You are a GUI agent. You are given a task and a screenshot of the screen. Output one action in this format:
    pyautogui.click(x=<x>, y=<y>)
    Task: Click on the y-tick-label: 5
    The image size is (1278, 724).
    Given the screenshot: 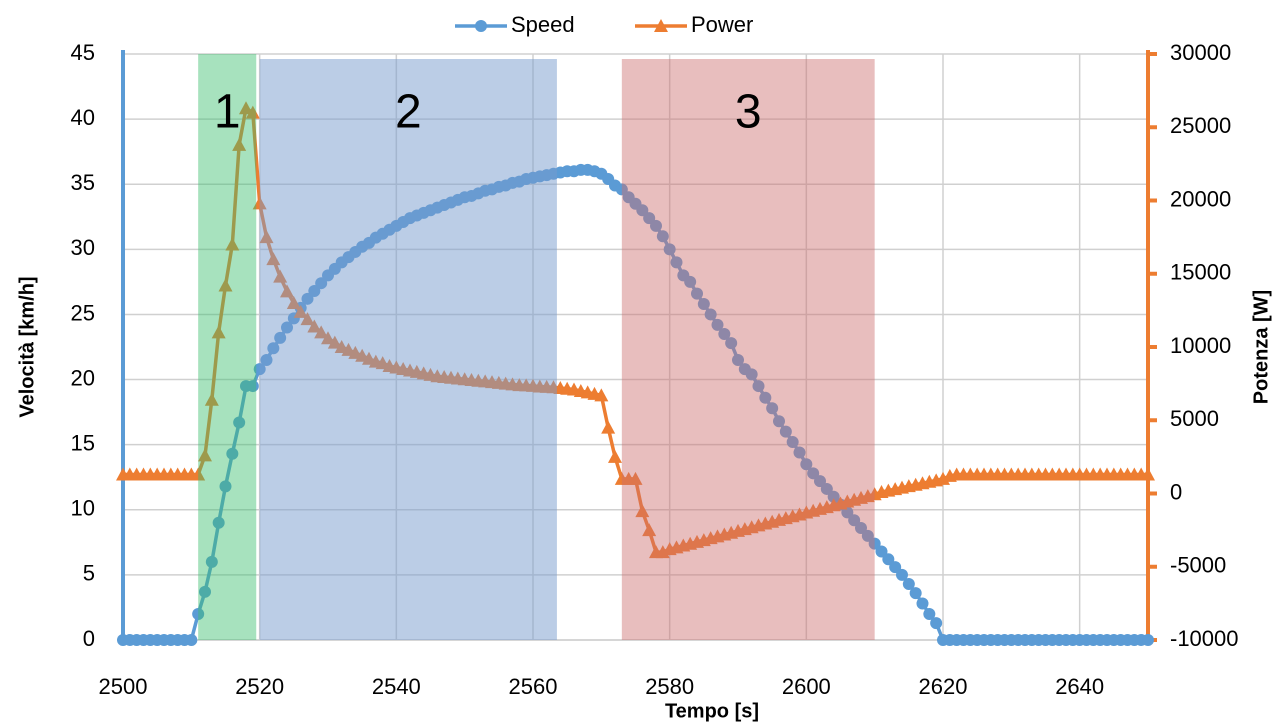 What is the action you would take?
    pyautogui.click(x=89, y=573)
    